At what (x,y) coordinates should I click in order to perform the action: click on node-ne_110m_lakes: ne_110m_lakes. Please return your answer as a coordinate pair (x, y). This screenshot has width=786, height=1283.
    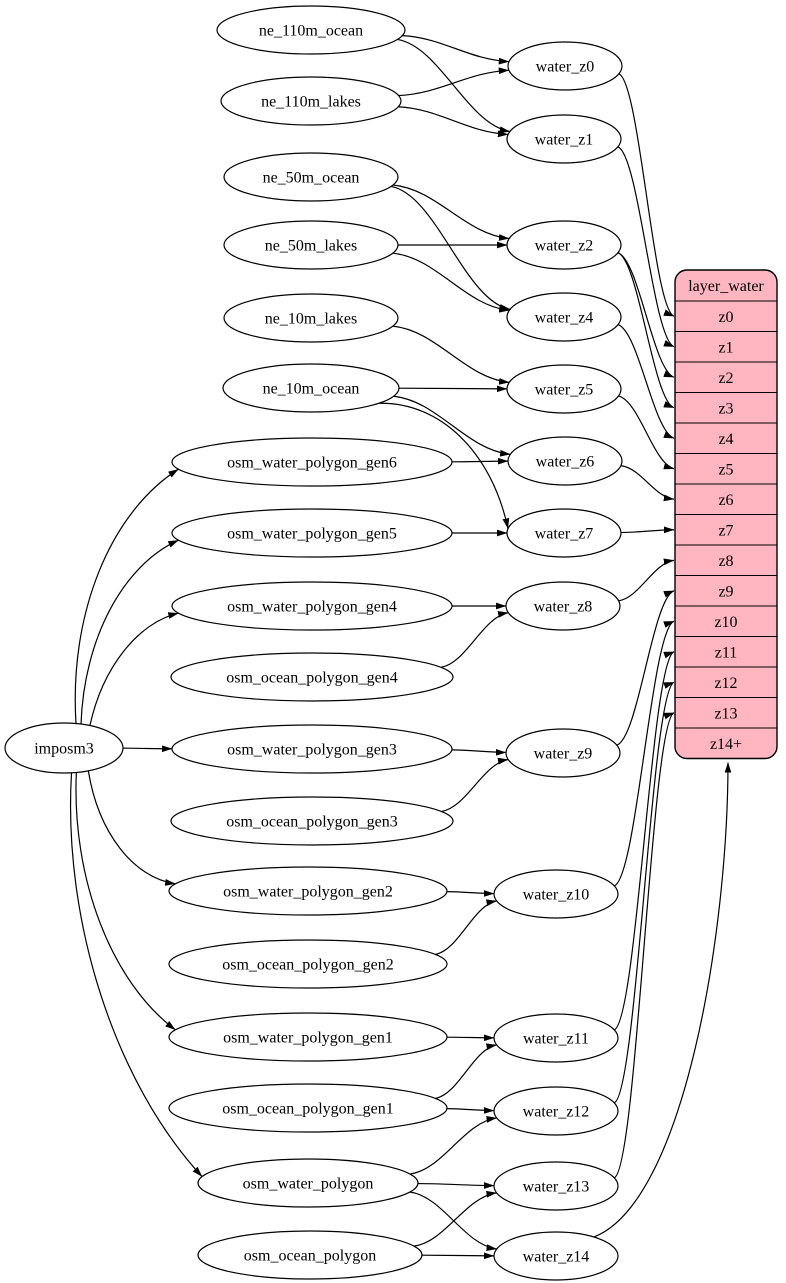
    Looking at the image, I should click on (311, 101).